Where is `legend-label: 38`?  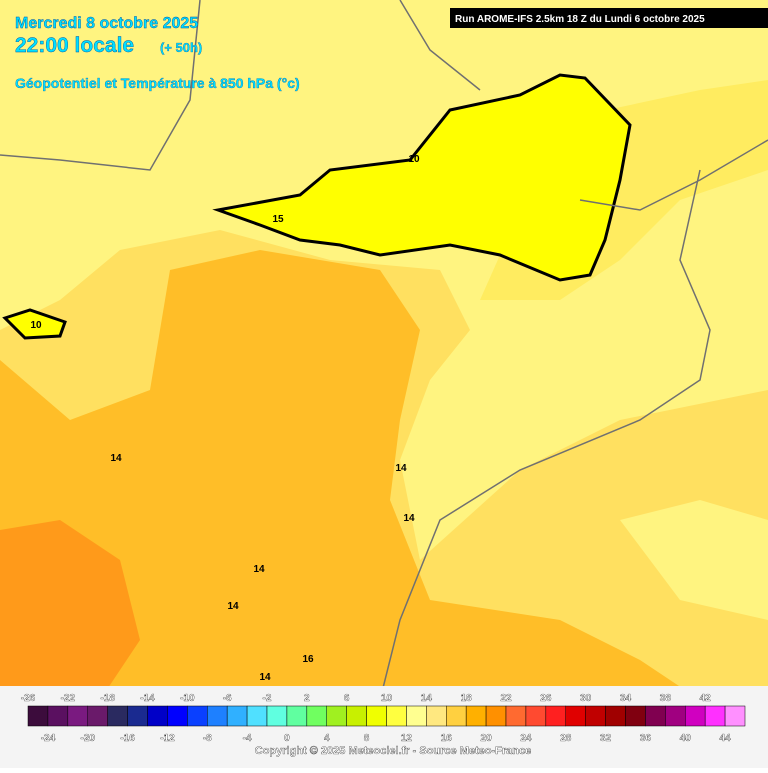
legend-label: 38 is located at coordinates (666, 698).